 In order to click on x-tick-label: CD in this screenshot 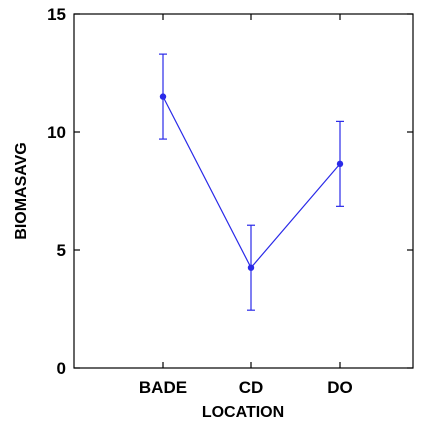, I will do `click(251, 387)`.